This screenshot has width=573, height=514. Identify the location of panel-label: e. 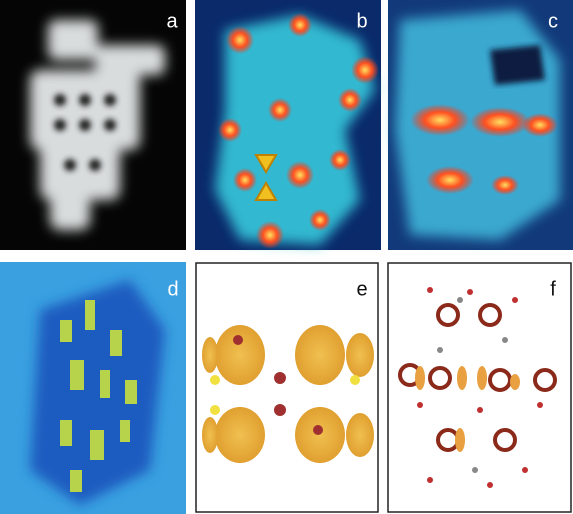
(361, 289).